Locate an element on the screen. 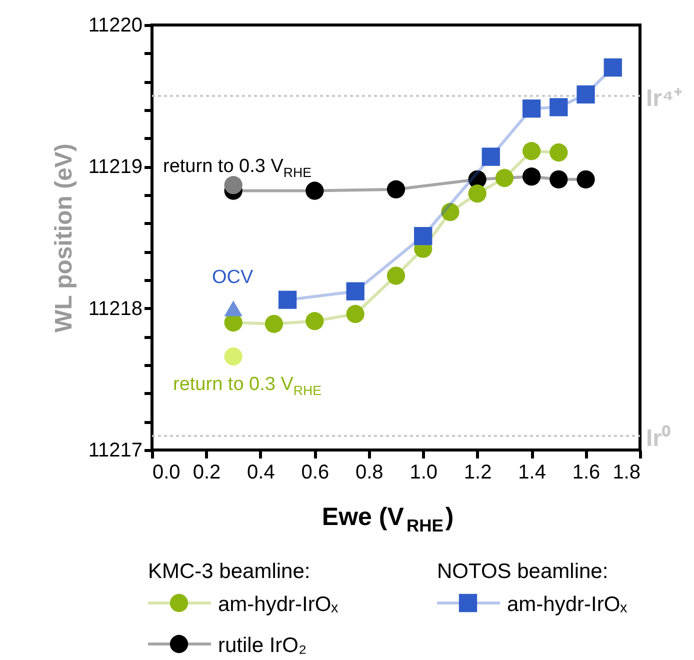 This screenshot has width=694, height=660. x-tick-label: 1.0 is located at coordinates (424, 473).